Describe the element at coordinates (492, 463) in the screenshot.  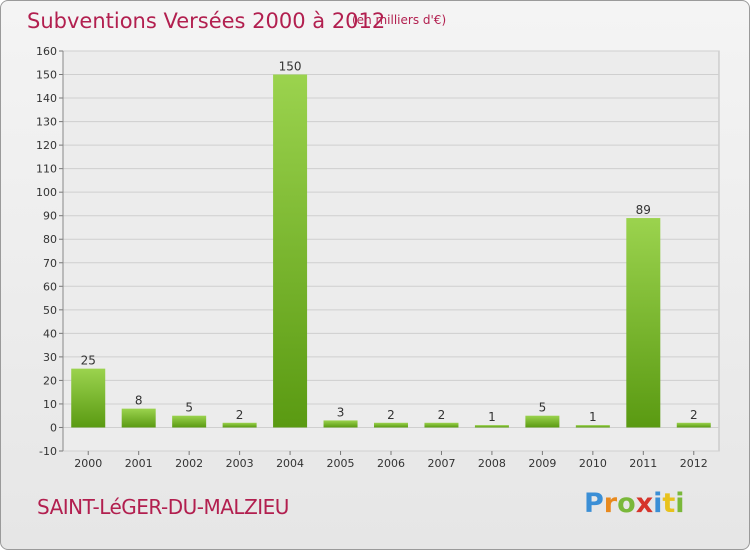
I see `x-tick-label-2008: 2008` at that location.